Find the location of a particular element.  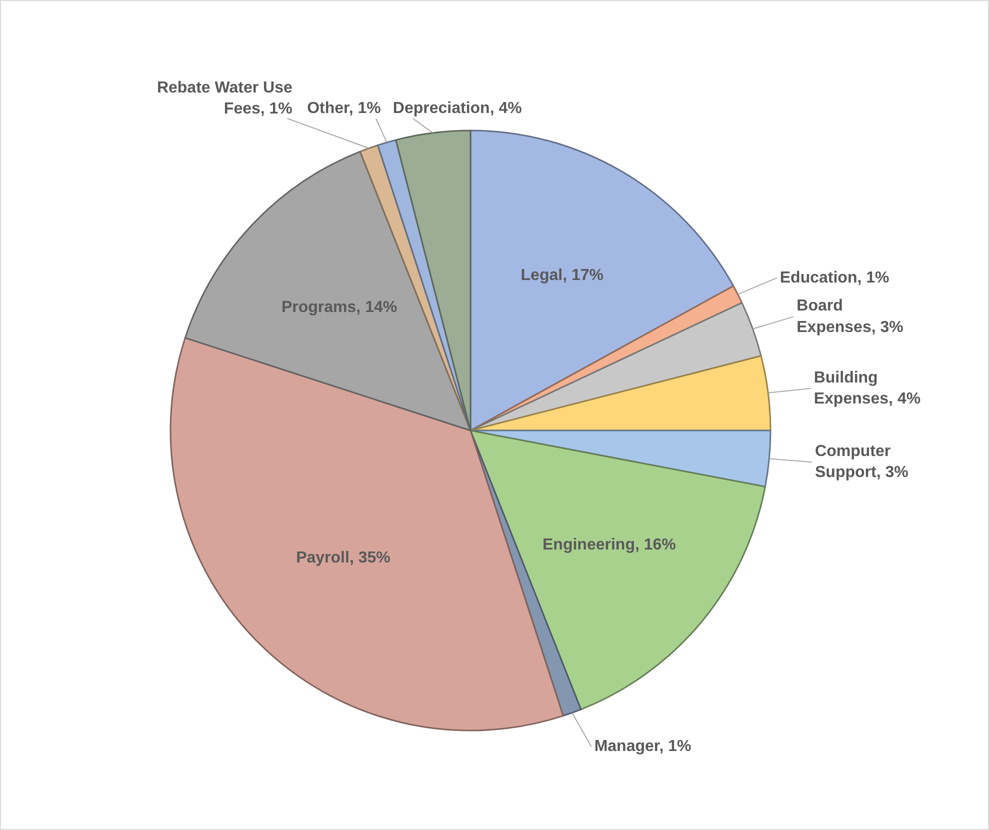

slice-label: Rebate Water Use Fees, 1% is located at coordinates (224, 98).